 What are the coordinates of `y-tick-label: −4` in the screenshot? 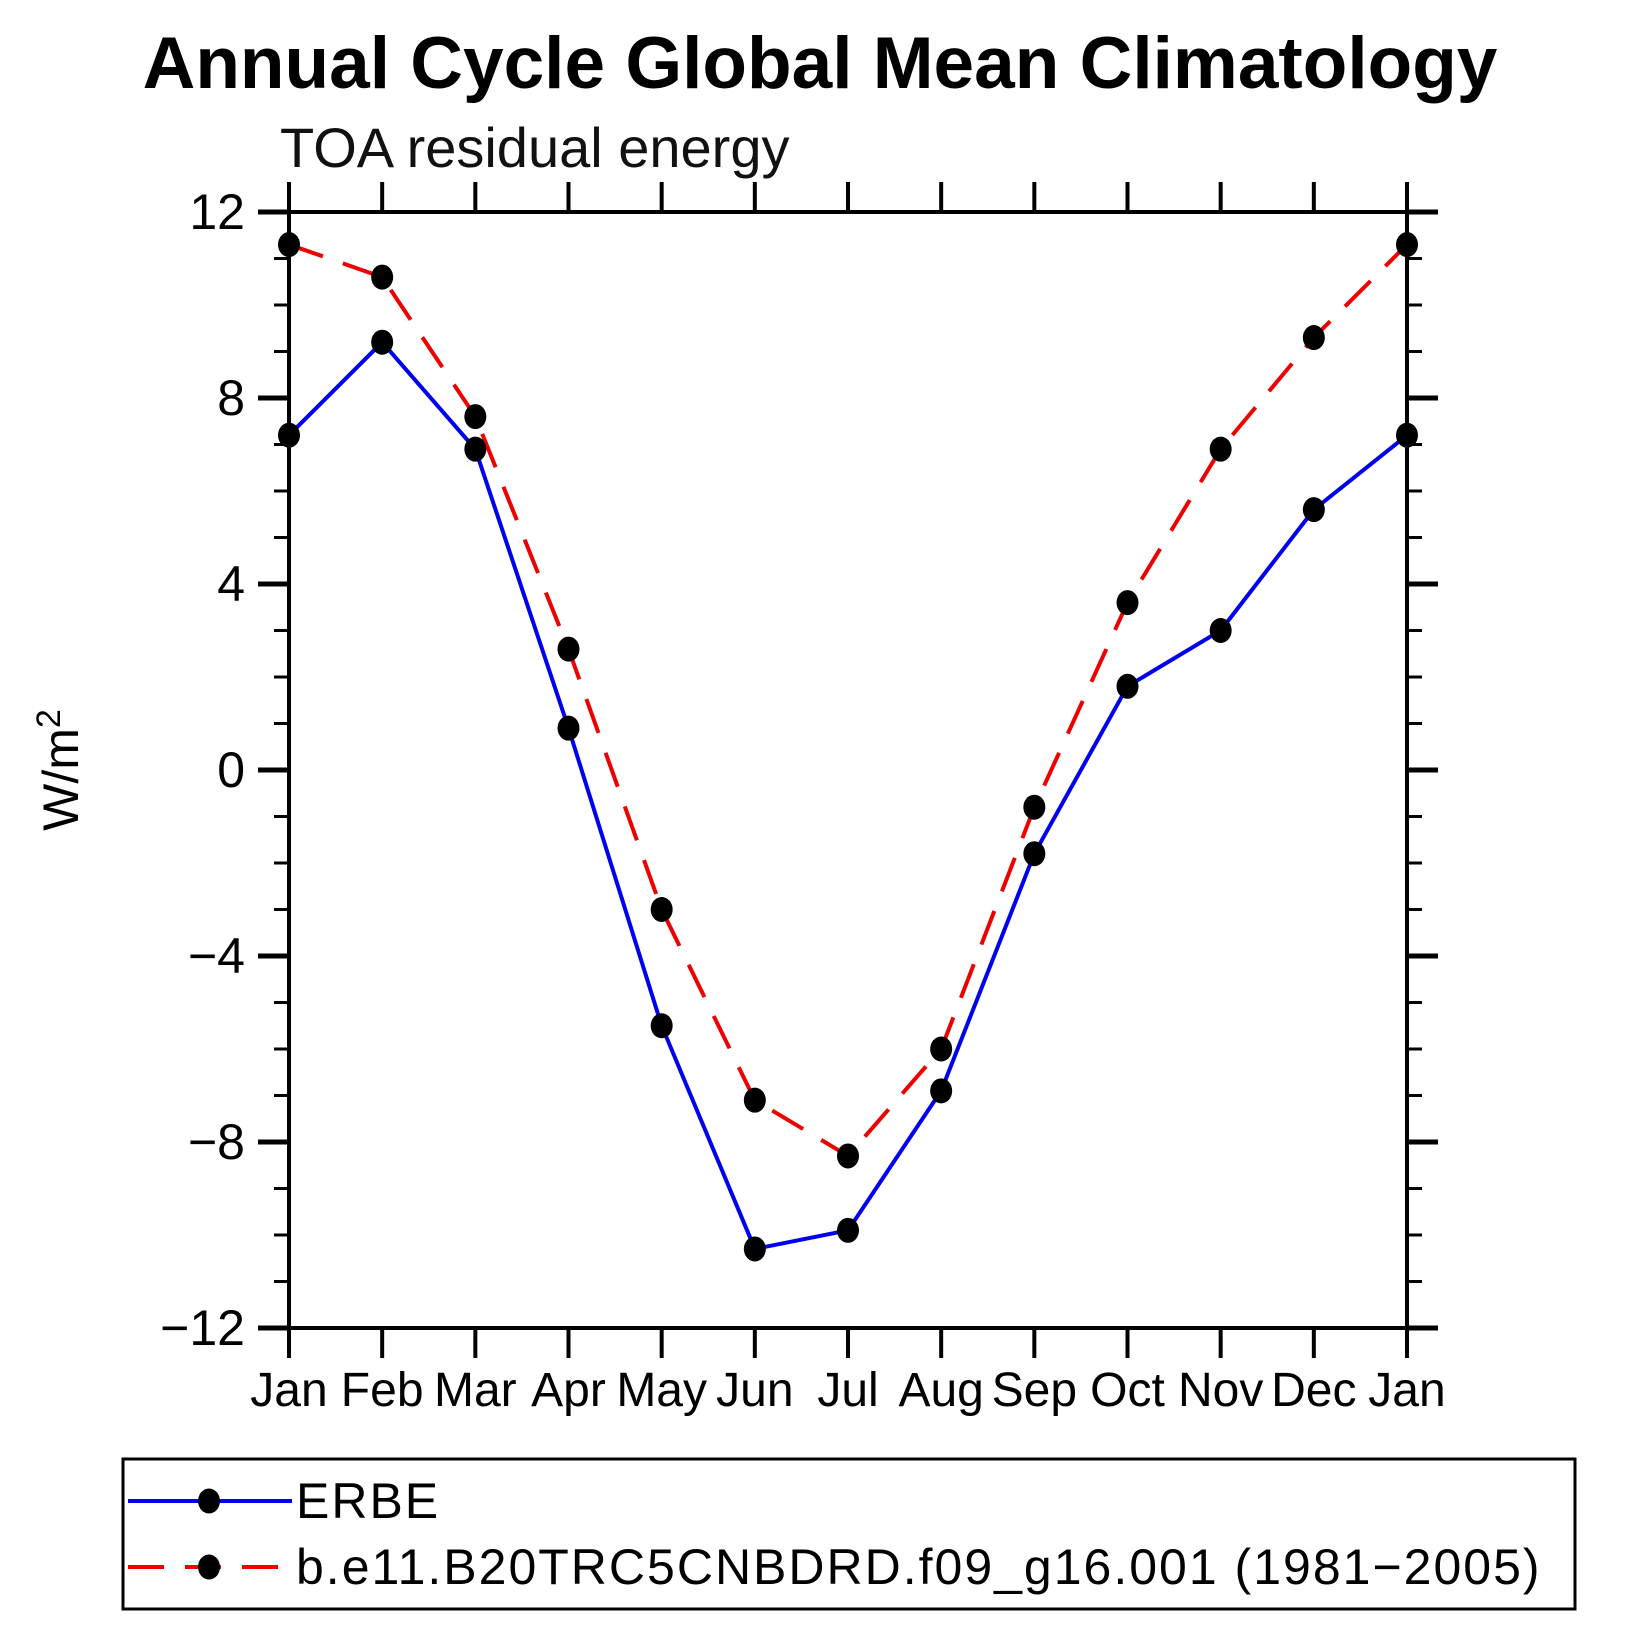 It's located at (216, 956).